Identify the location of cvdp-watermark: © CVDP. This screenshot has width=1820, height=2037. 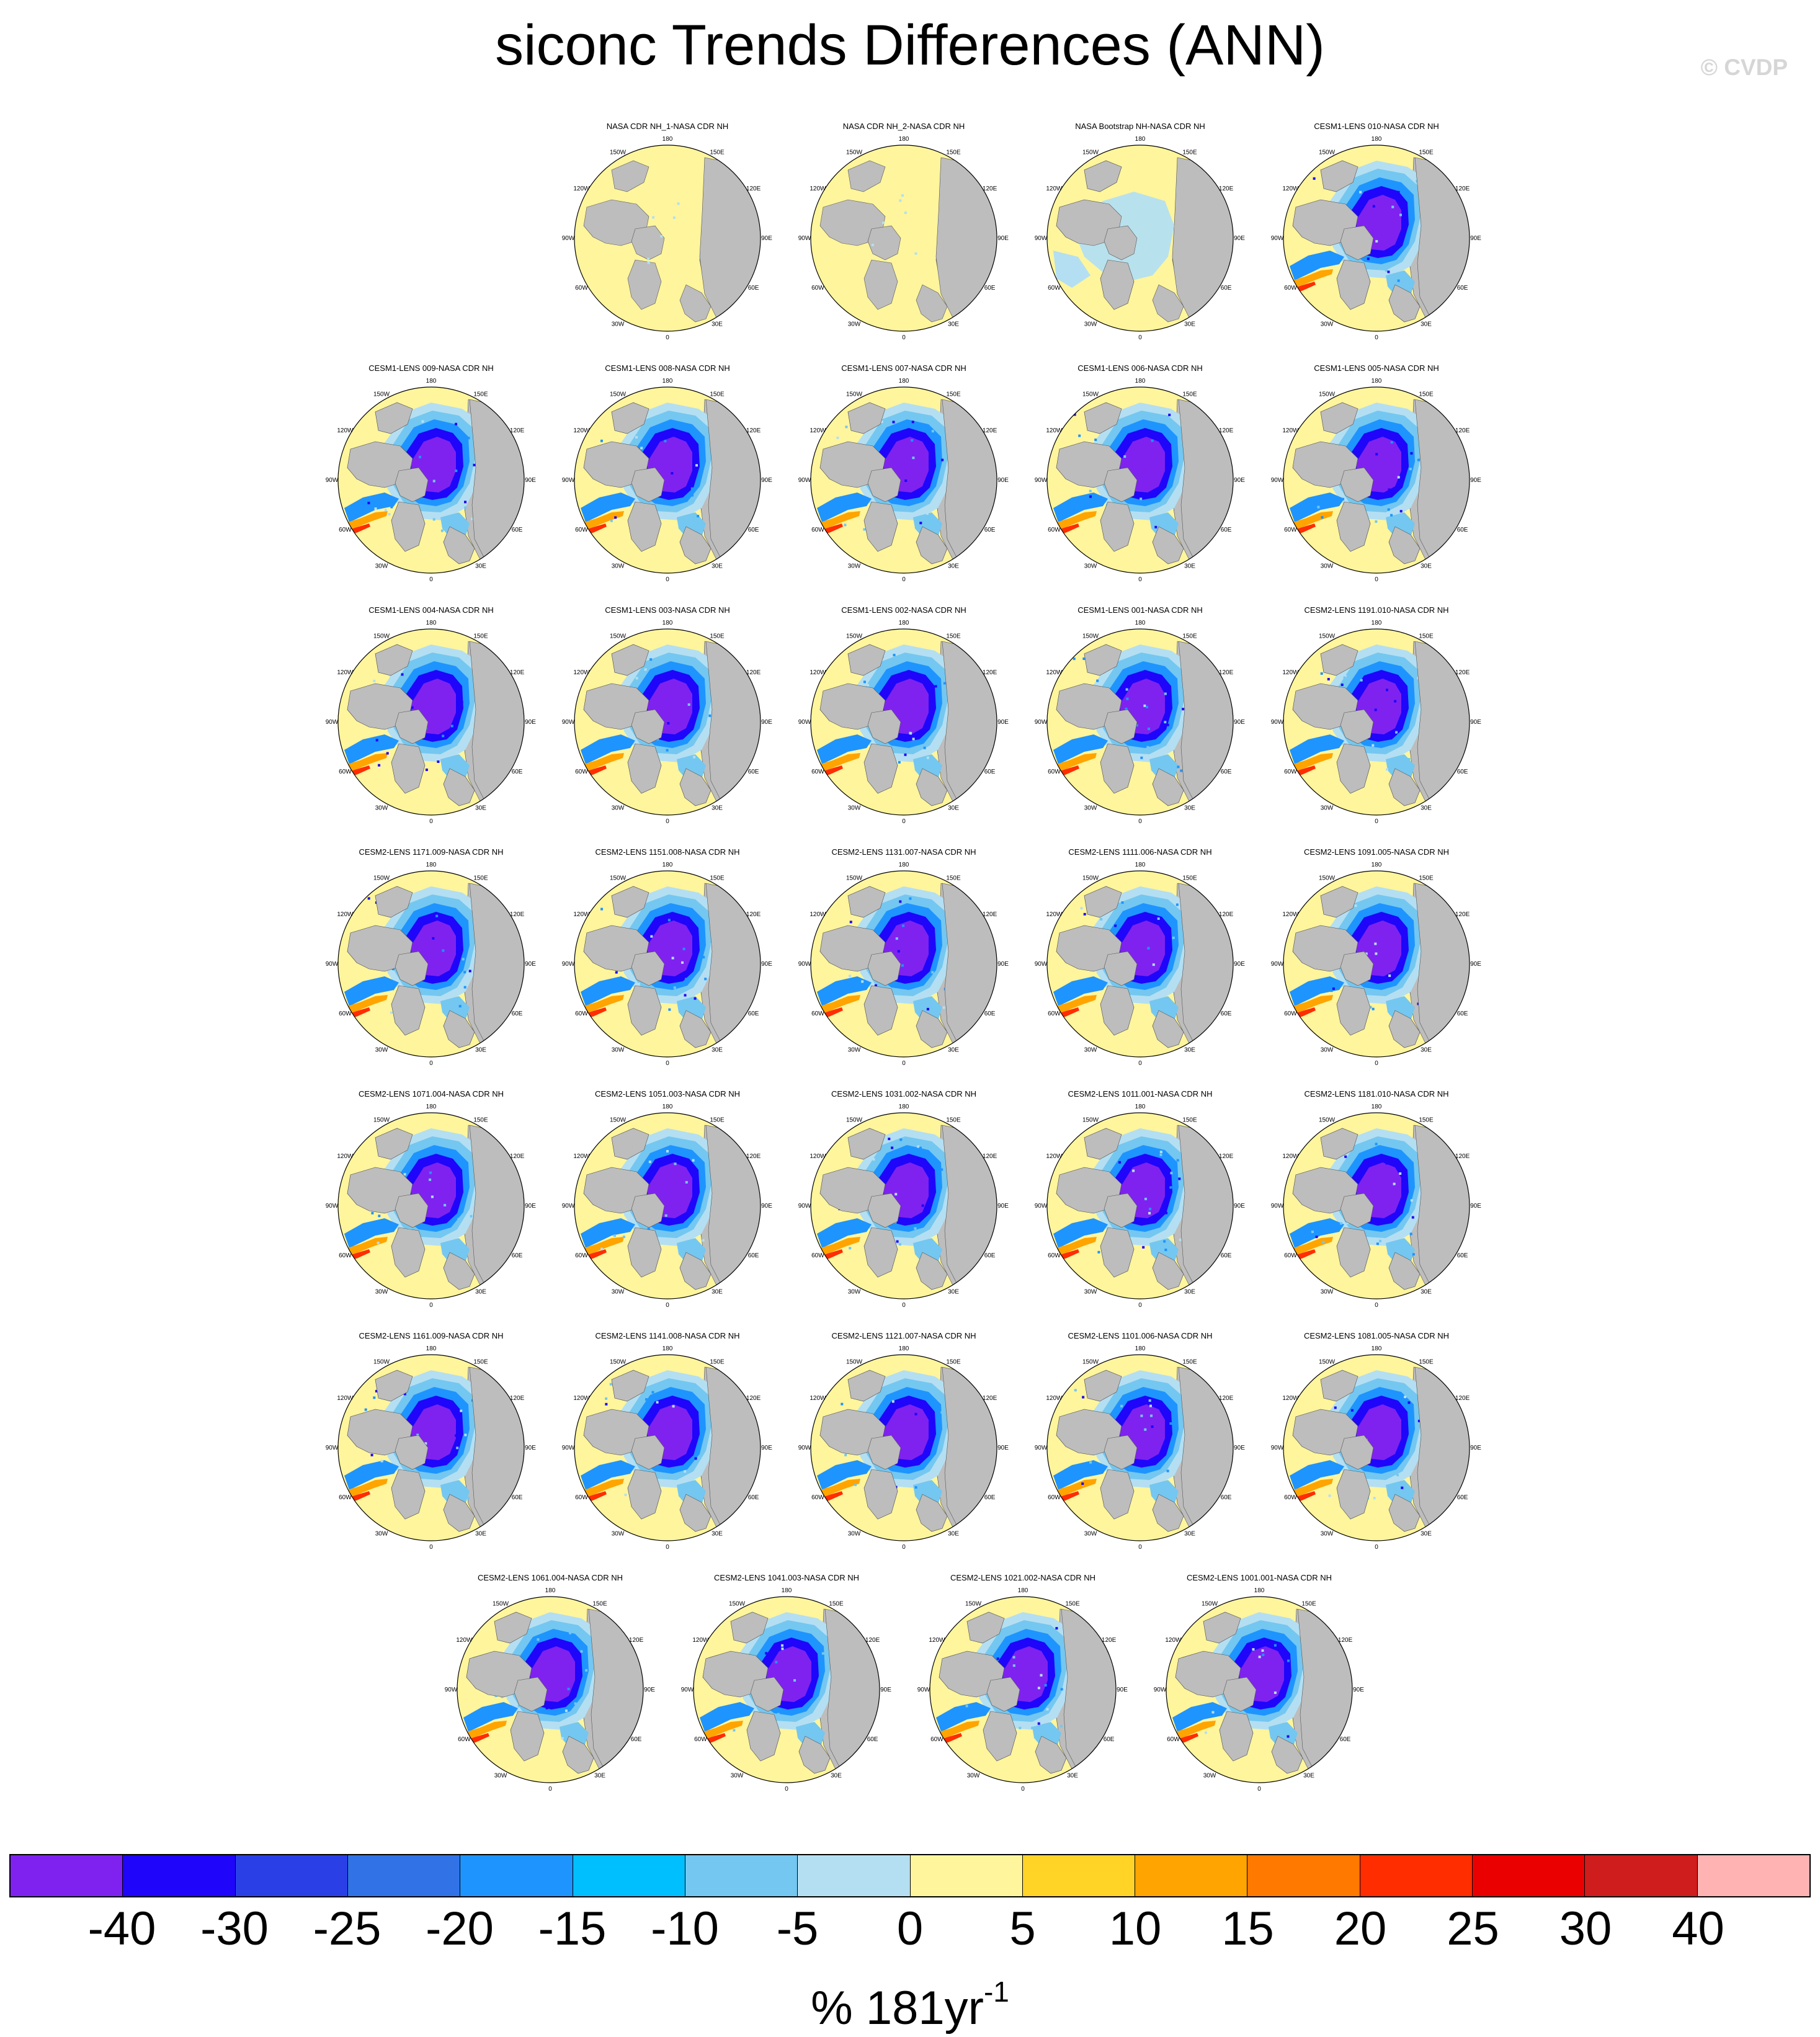
(1744, 67).